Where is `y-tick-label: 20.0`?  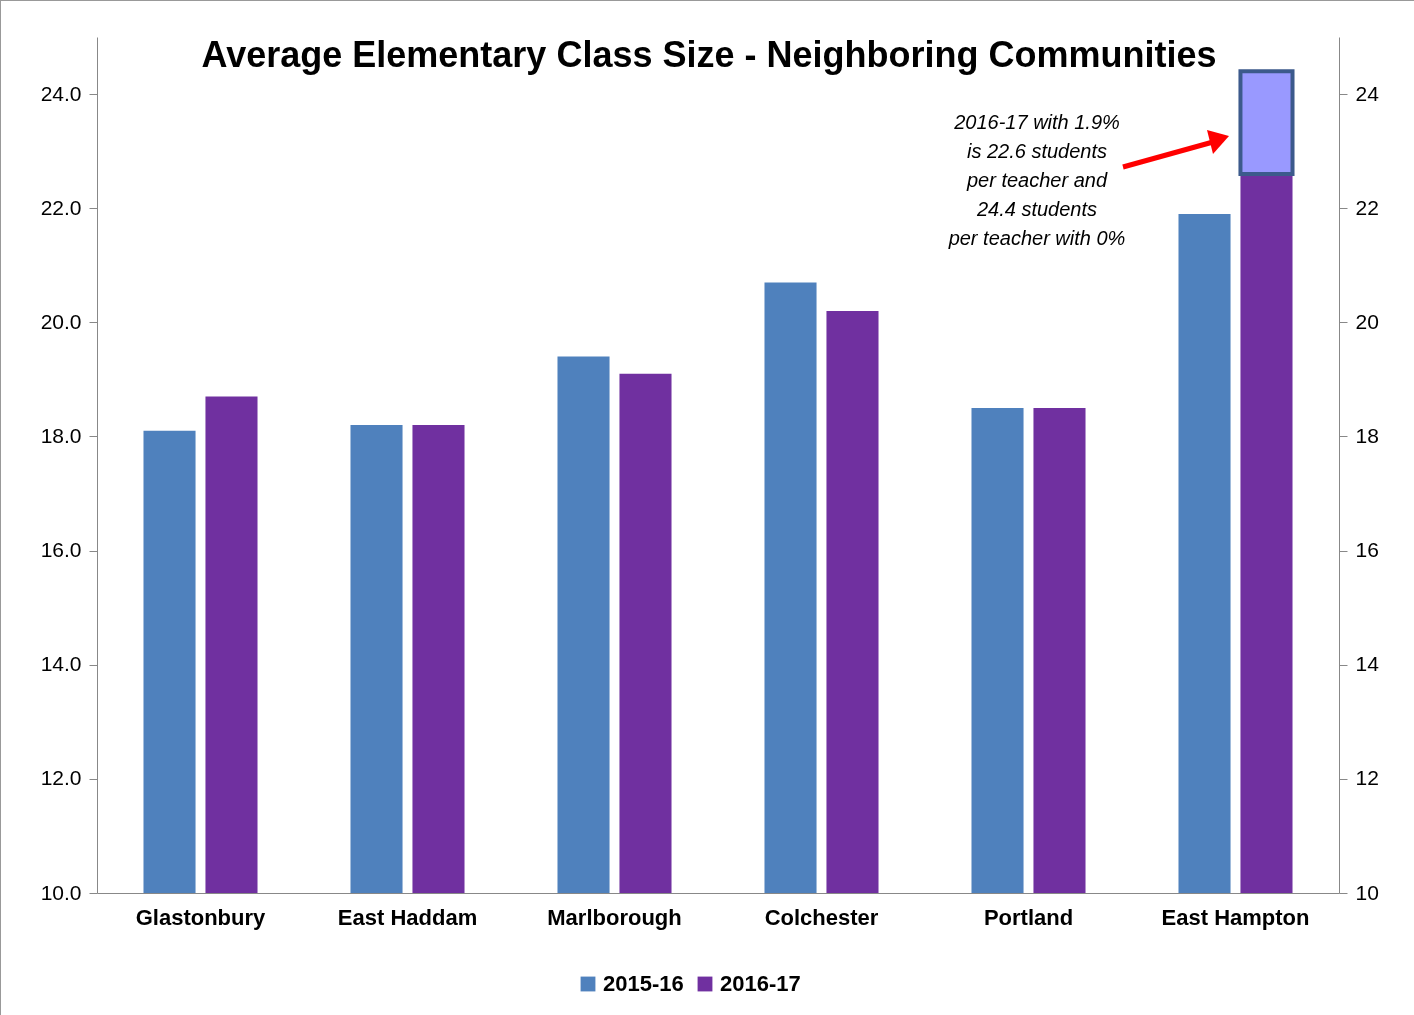
y-tick-label: 20.0 is located at coordinates (61, 321).